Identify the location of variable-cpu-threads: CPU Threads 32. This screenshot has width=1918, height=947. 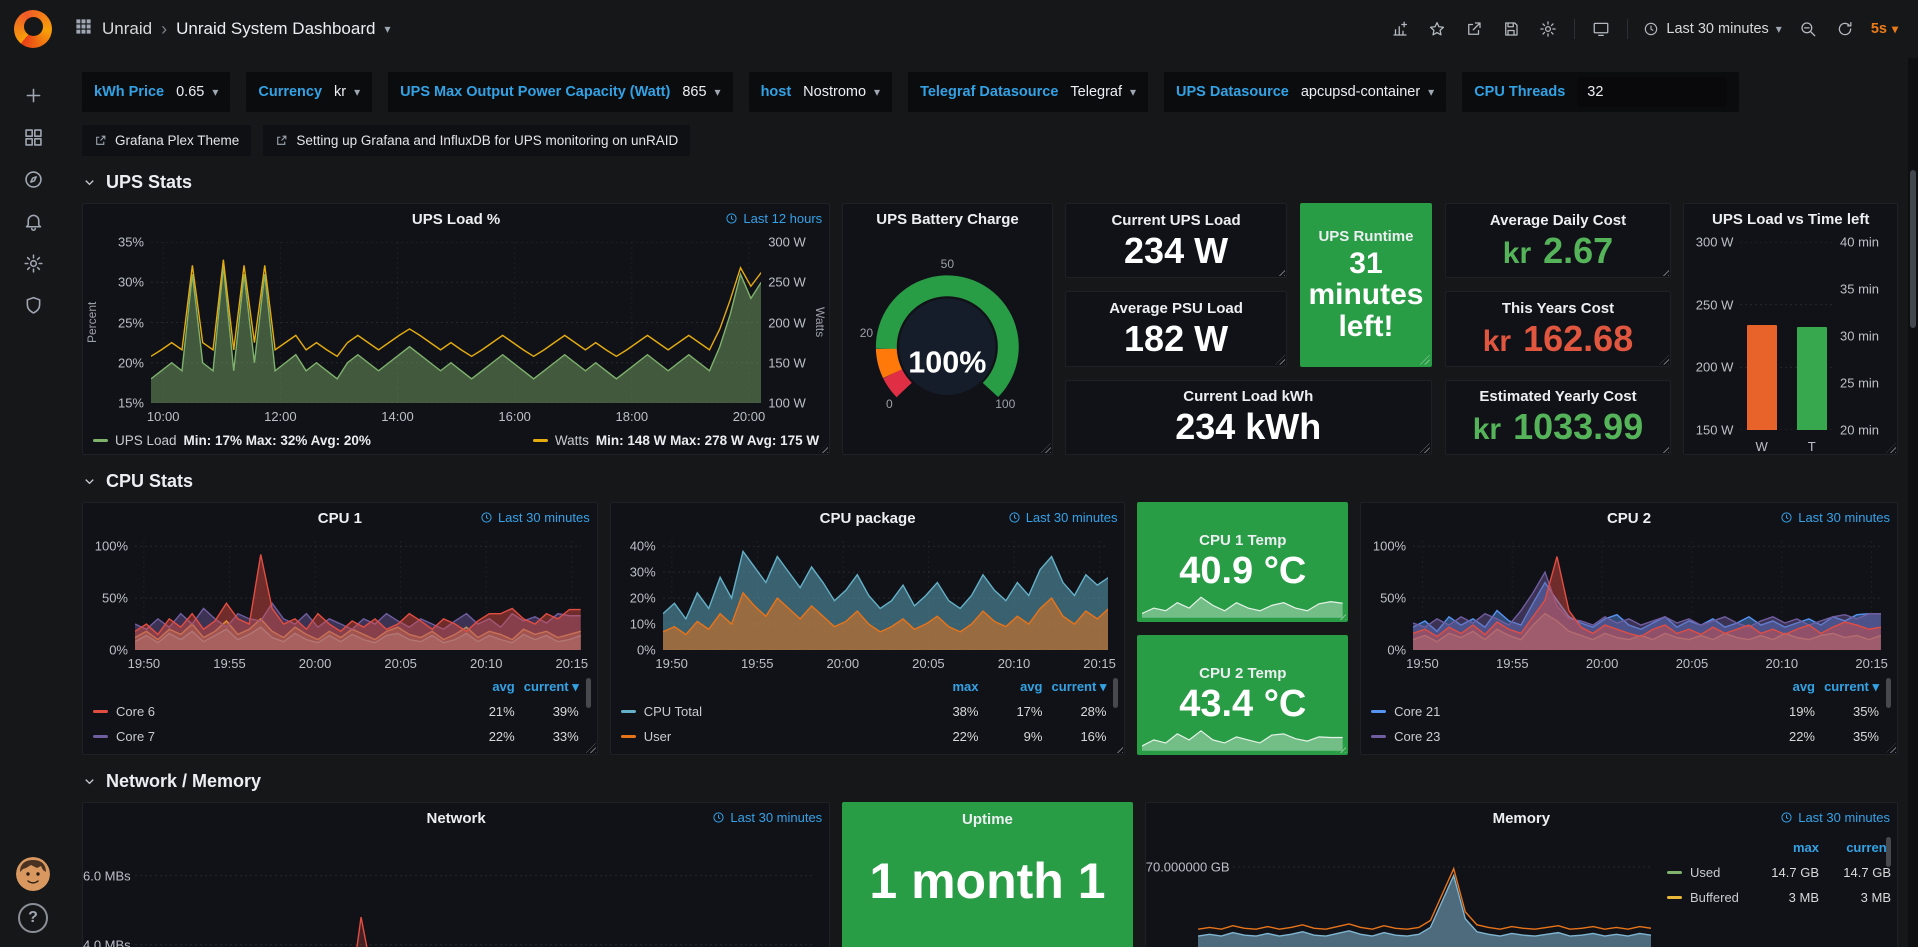
(1601, 92).